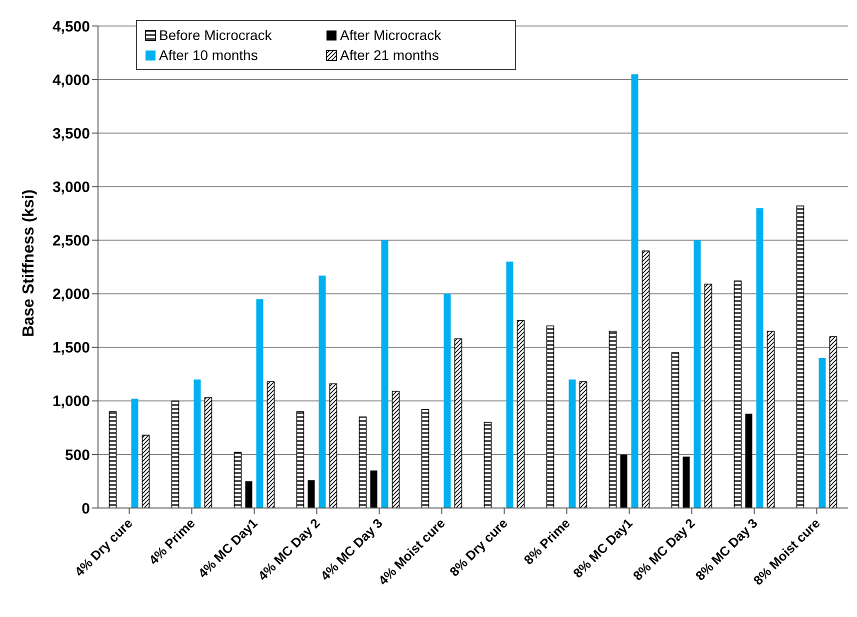  I want to click on legend-label: After Microcrack, so click(391, 35).